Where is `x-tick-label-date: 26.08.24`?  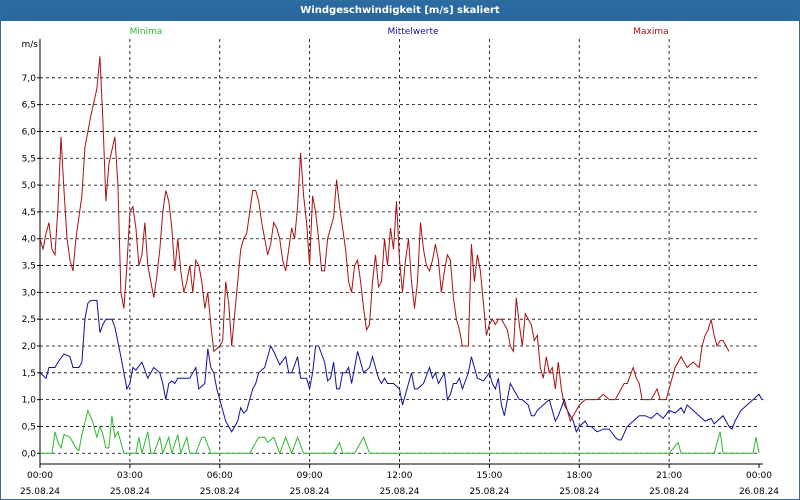 x-tick-label-date: 26.08.24 is located at coordinates (759, 492).